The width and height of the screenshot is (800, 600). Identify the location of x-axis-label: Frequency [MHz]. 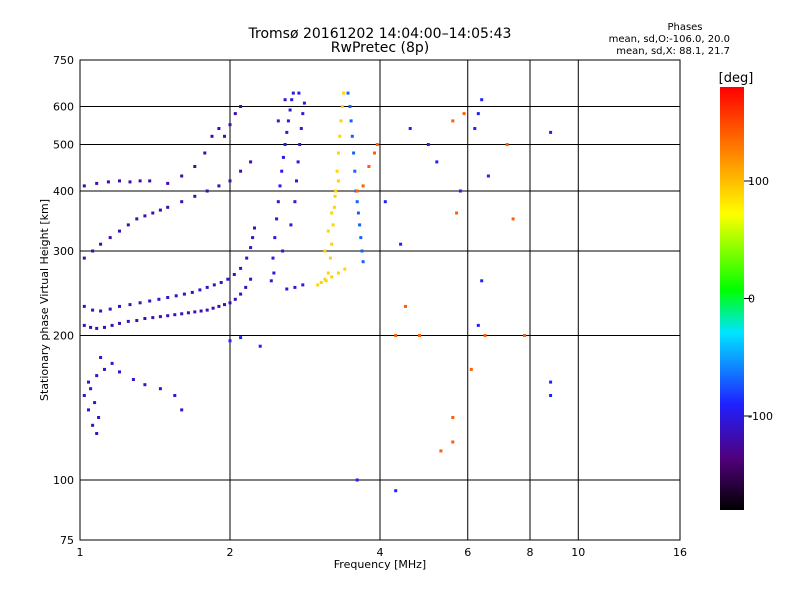
(380, 564).